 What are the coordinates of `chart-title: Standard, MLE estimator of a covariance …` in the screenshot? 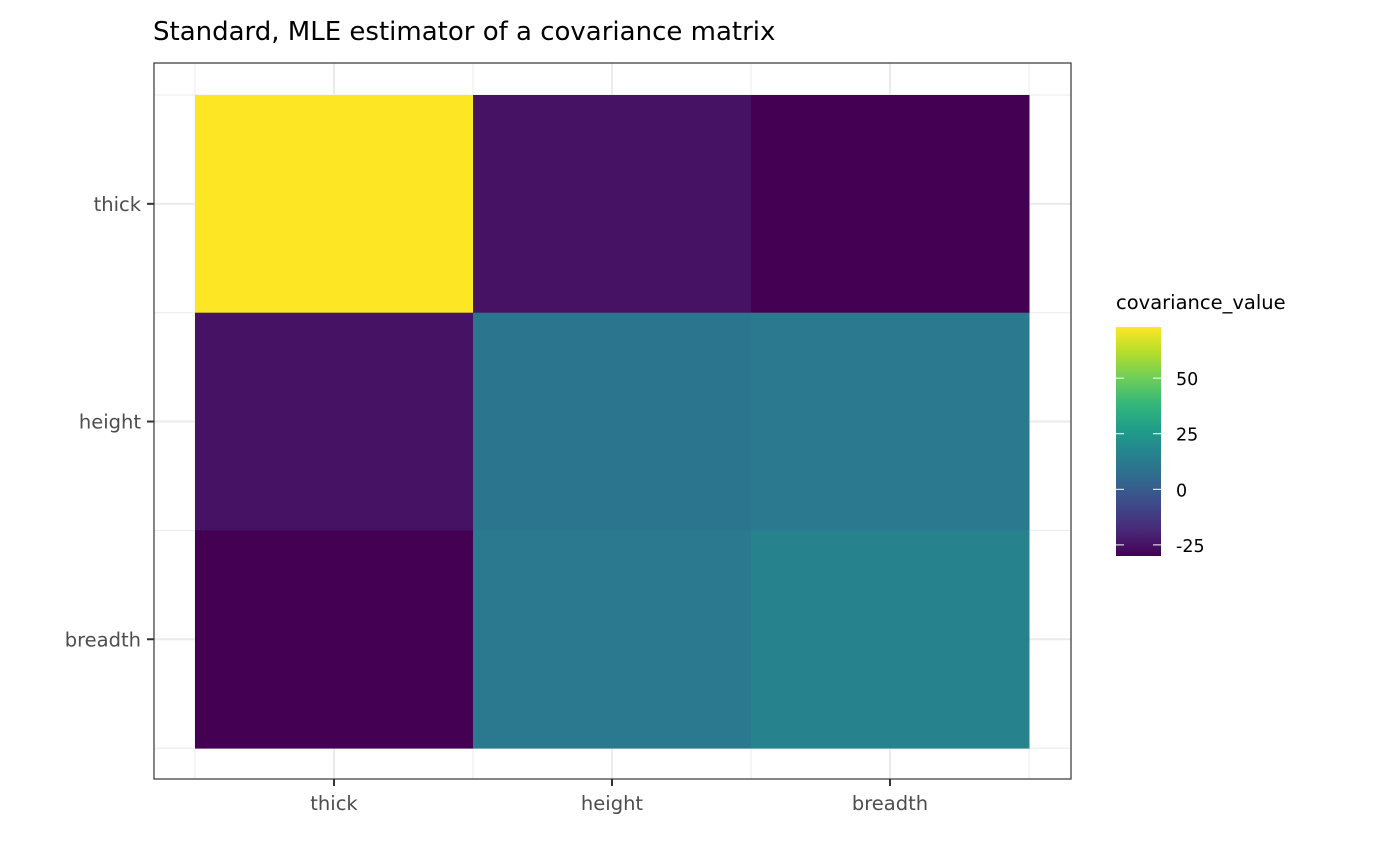 It's located at (464, 32).